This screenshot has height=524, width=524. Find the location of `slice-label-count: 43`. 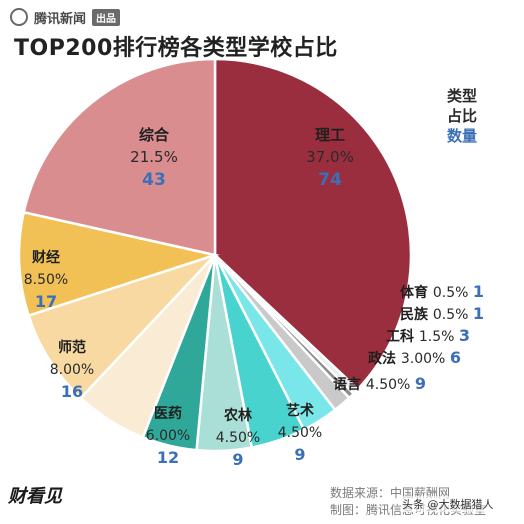

slice-label-count: 43 is located at coordinates (154, 180).